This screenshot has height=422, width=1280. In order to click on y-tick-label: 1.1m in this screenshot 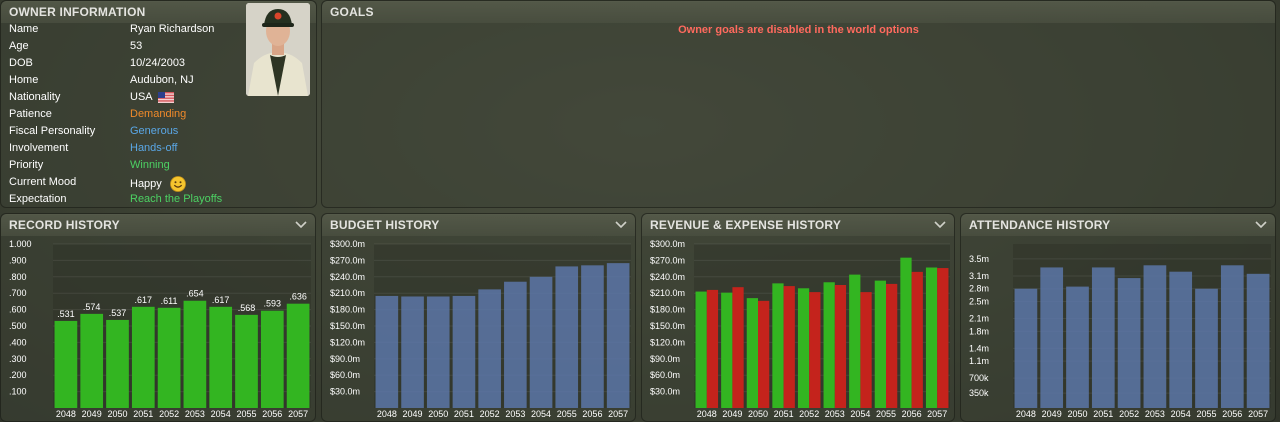, I will do `click(979, 361)`.